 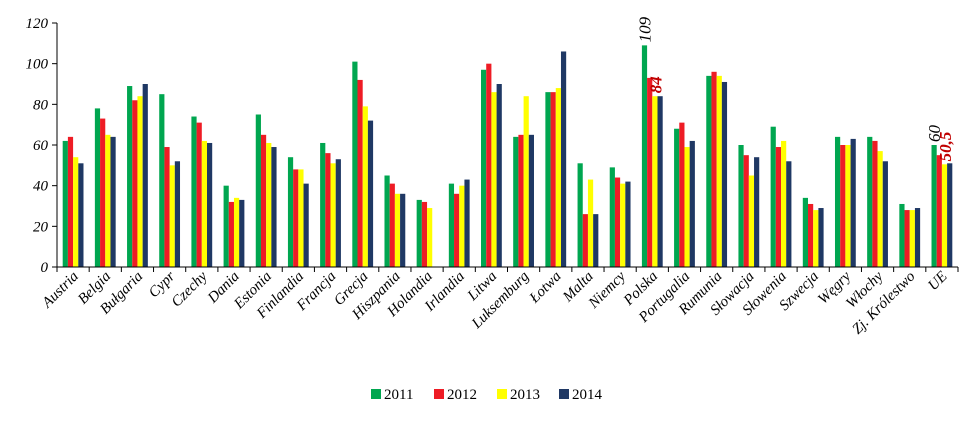 What do you see at coordinates (741, 206) in the screenshot?
I see `bar-2011-Słowacja` at bounding box center [741, 206].